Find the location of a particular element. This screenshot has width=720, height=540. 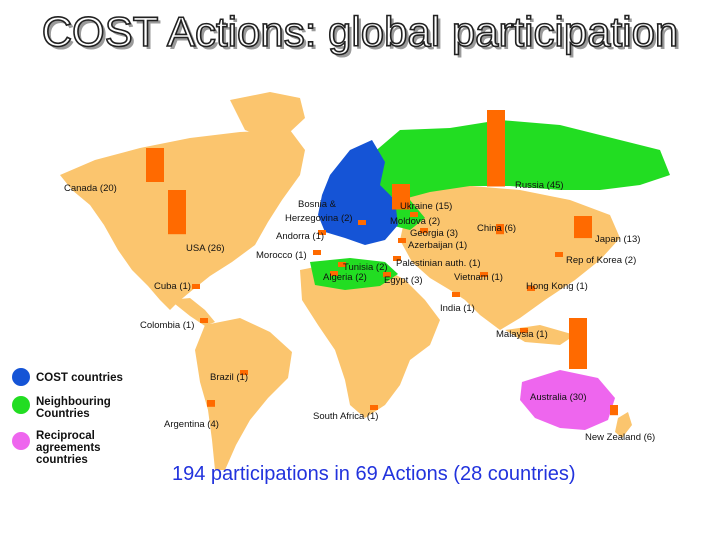

label-morocco: Morocco (1) is located at coordinates (281, 255).